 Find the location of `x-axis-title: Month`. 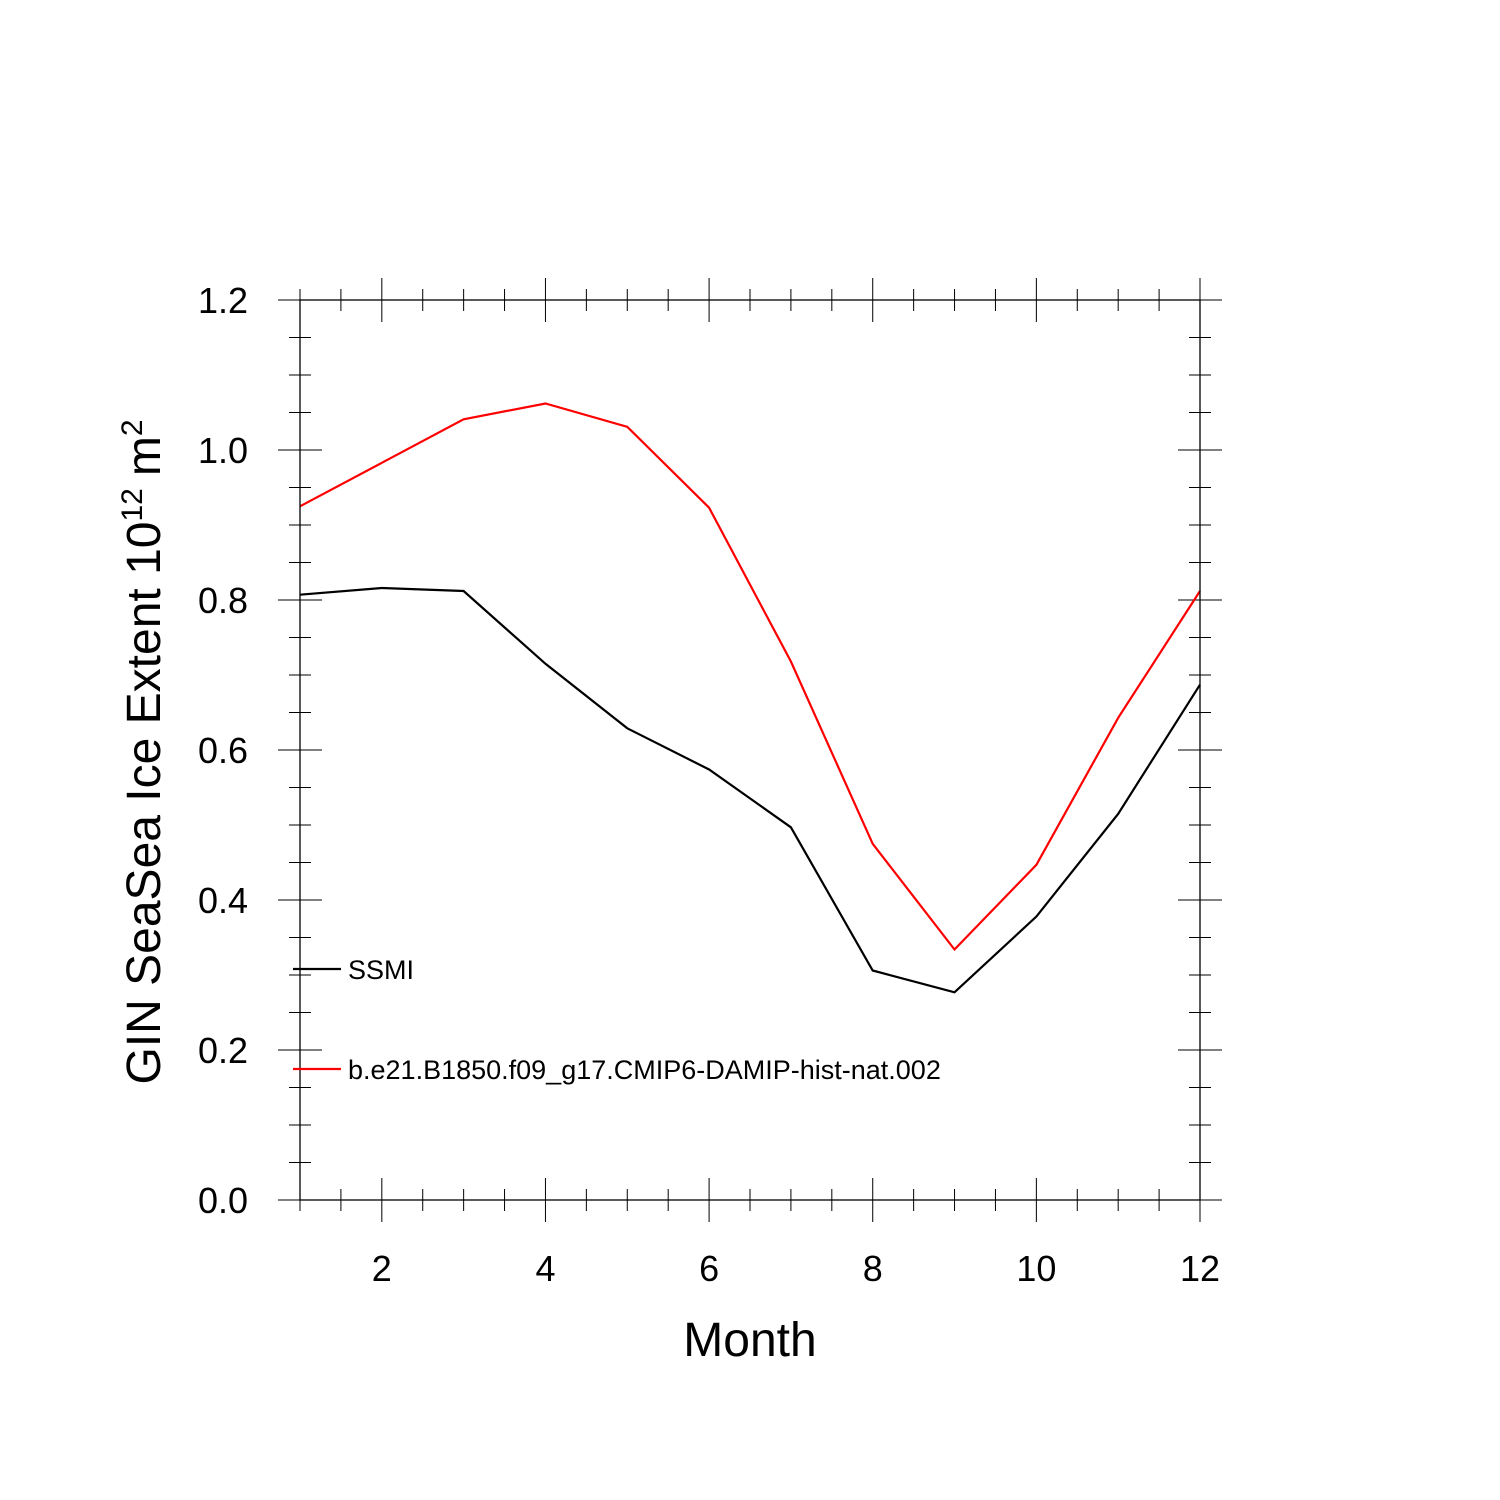

x-axis-title: Month is located at coordinates (749, 1340).